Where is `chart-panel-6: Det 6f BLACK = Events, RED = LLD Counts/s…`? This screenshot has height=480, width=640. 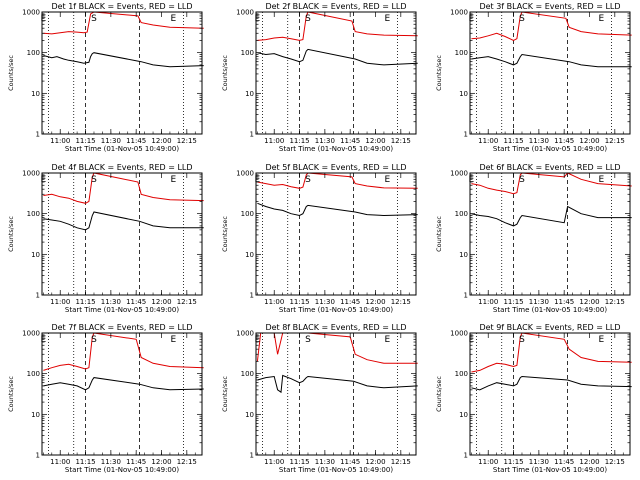
chart-panel-6: Det 6f BLACK = Events, RED = LLD Counts/s… is located at coordinates (533, 238).